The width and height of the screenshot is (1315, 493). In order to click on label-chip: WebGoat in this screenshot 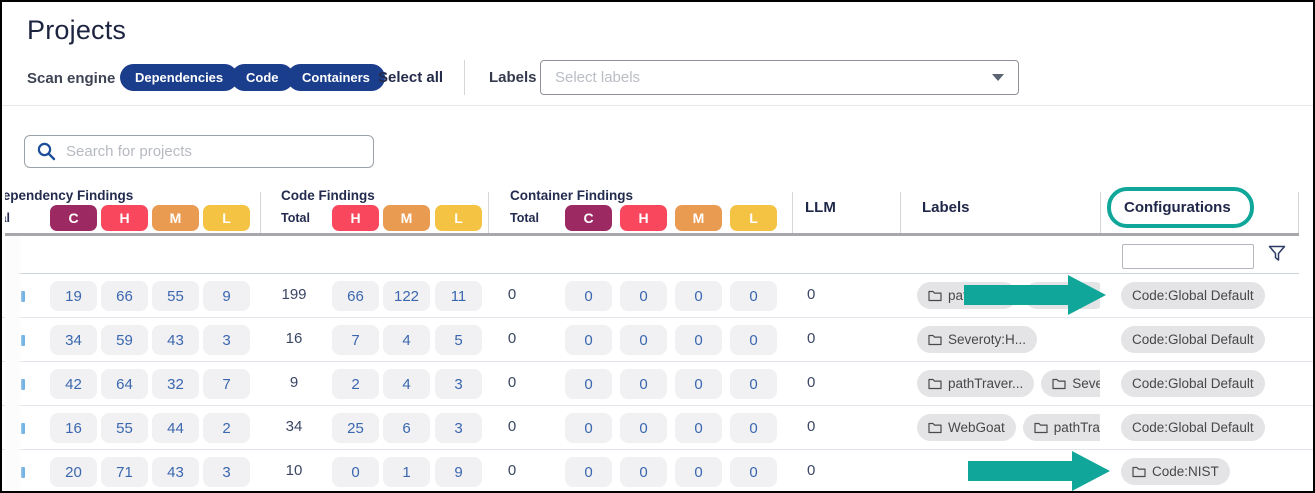, I will do `click(966, 427)`.